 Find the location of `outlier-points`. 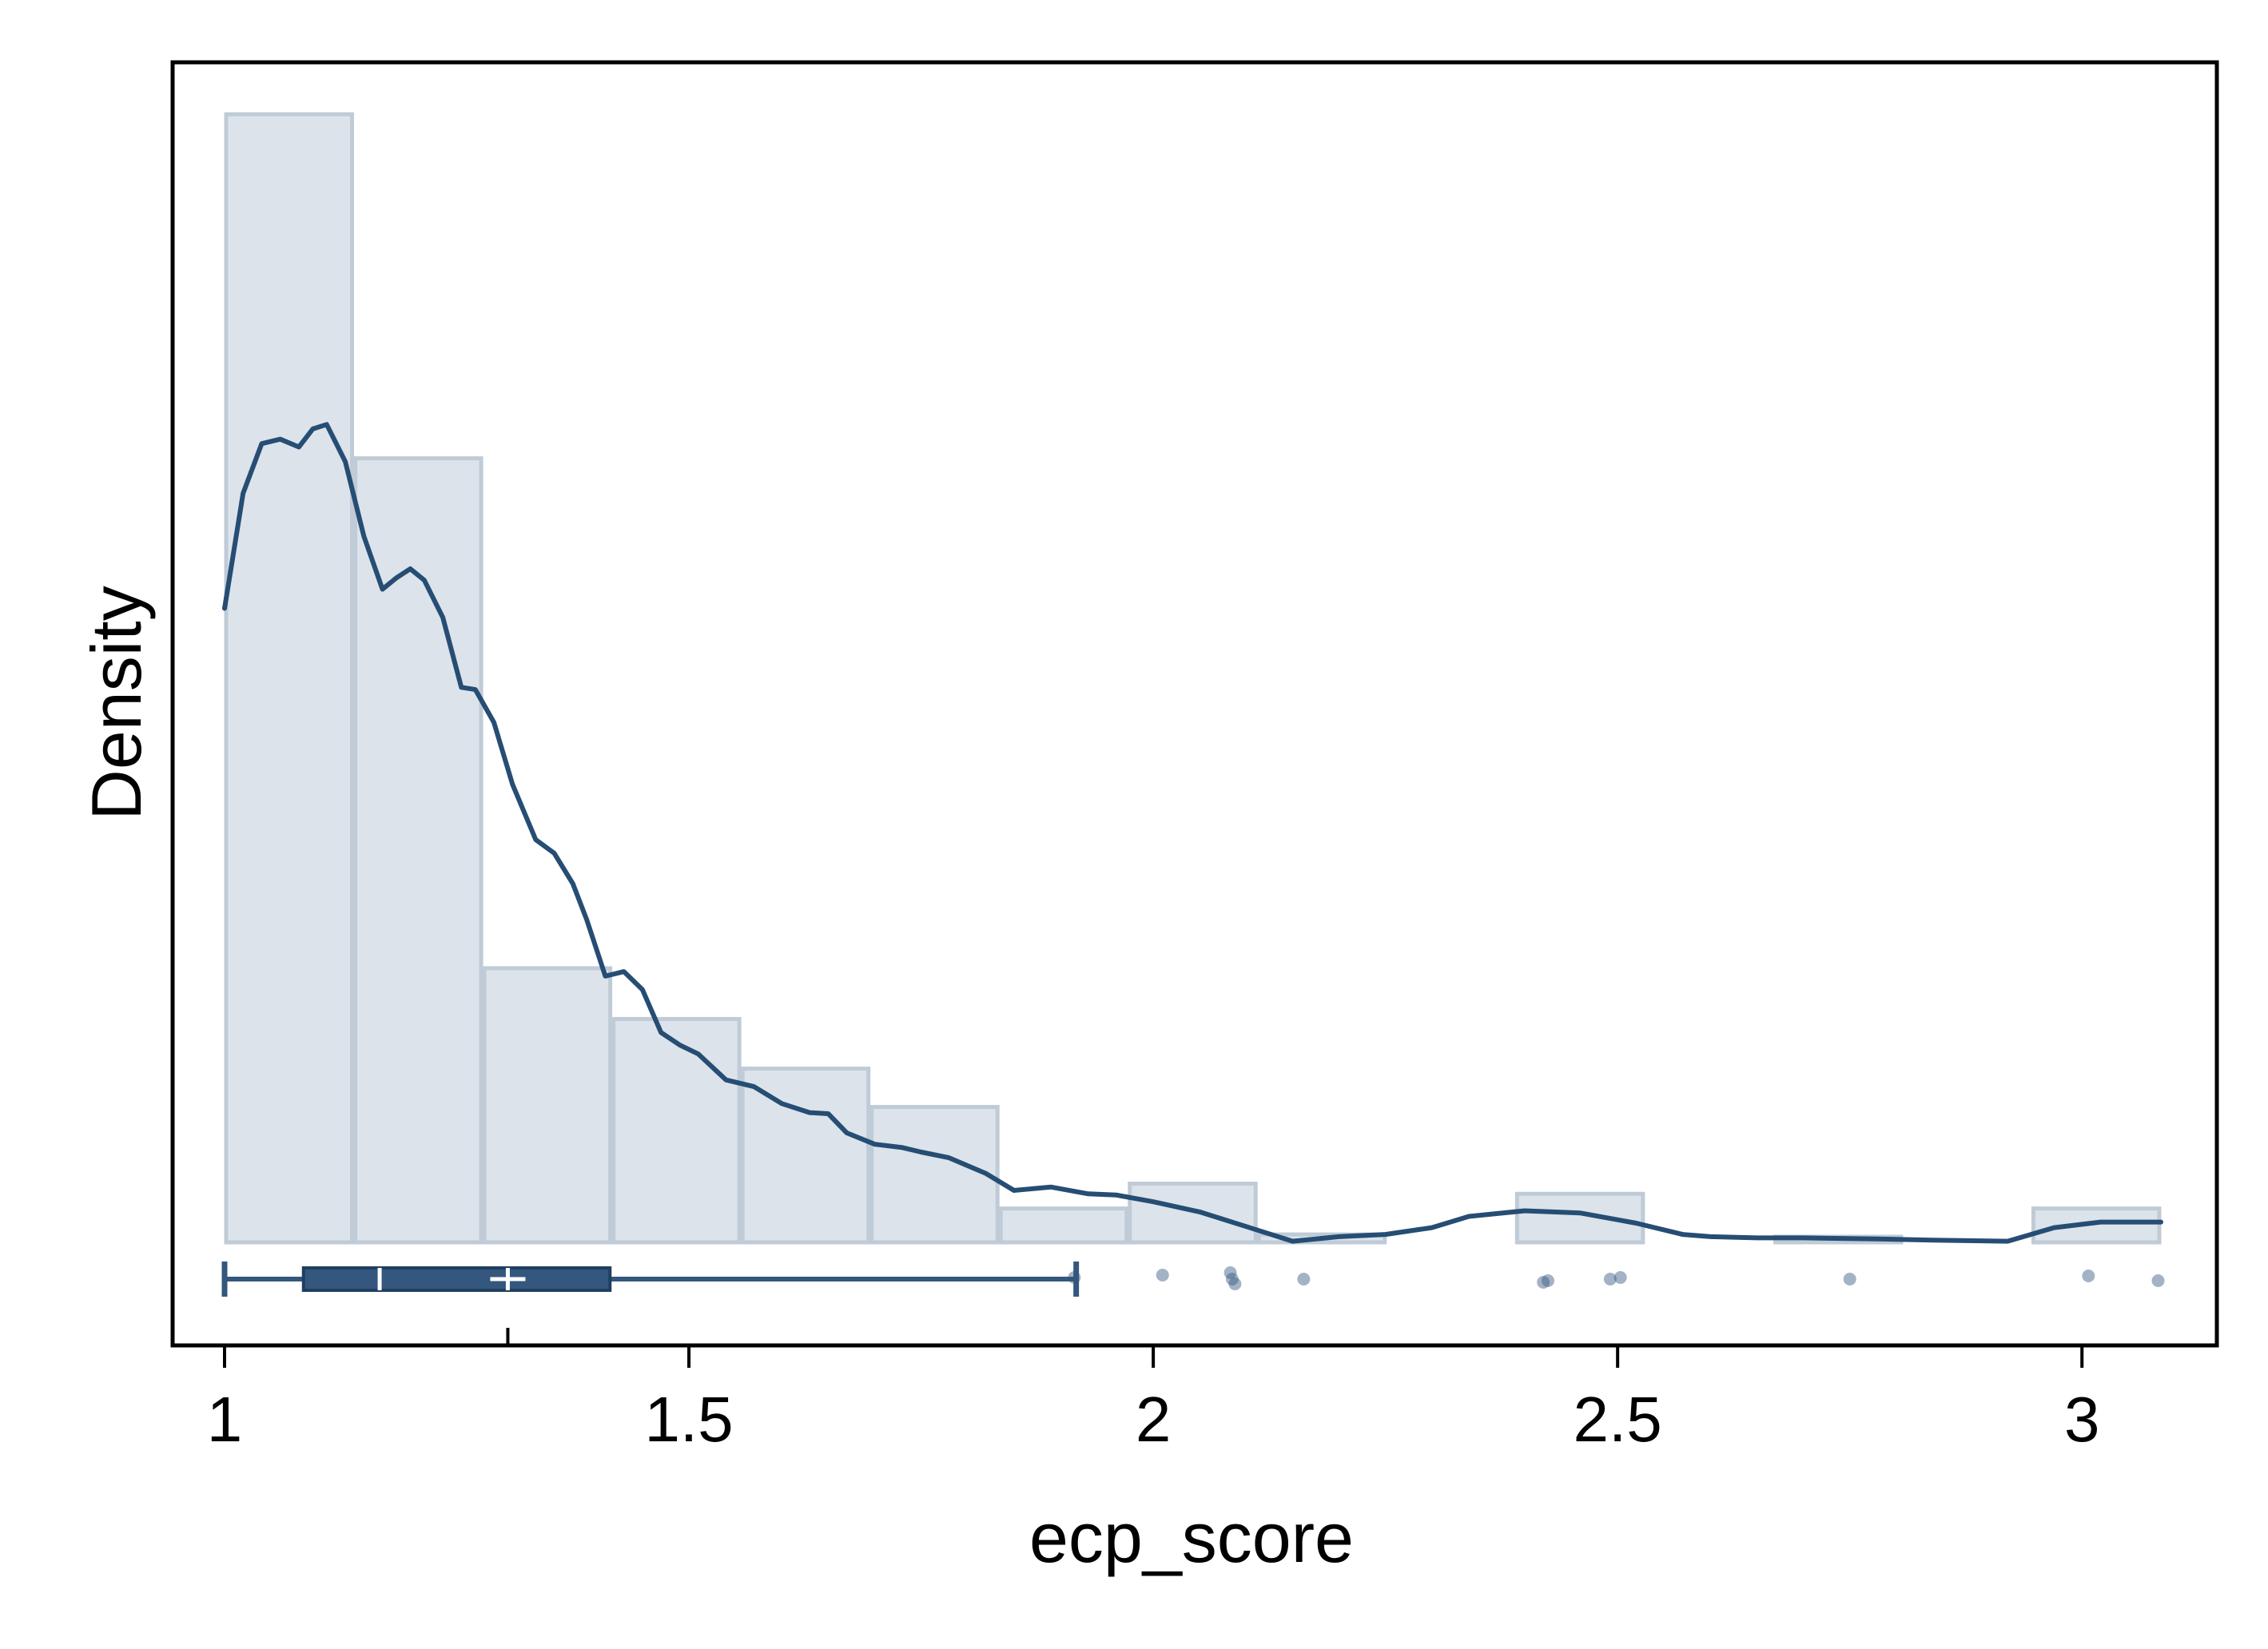

outlier-points is located at coordinates (1616, 1278).